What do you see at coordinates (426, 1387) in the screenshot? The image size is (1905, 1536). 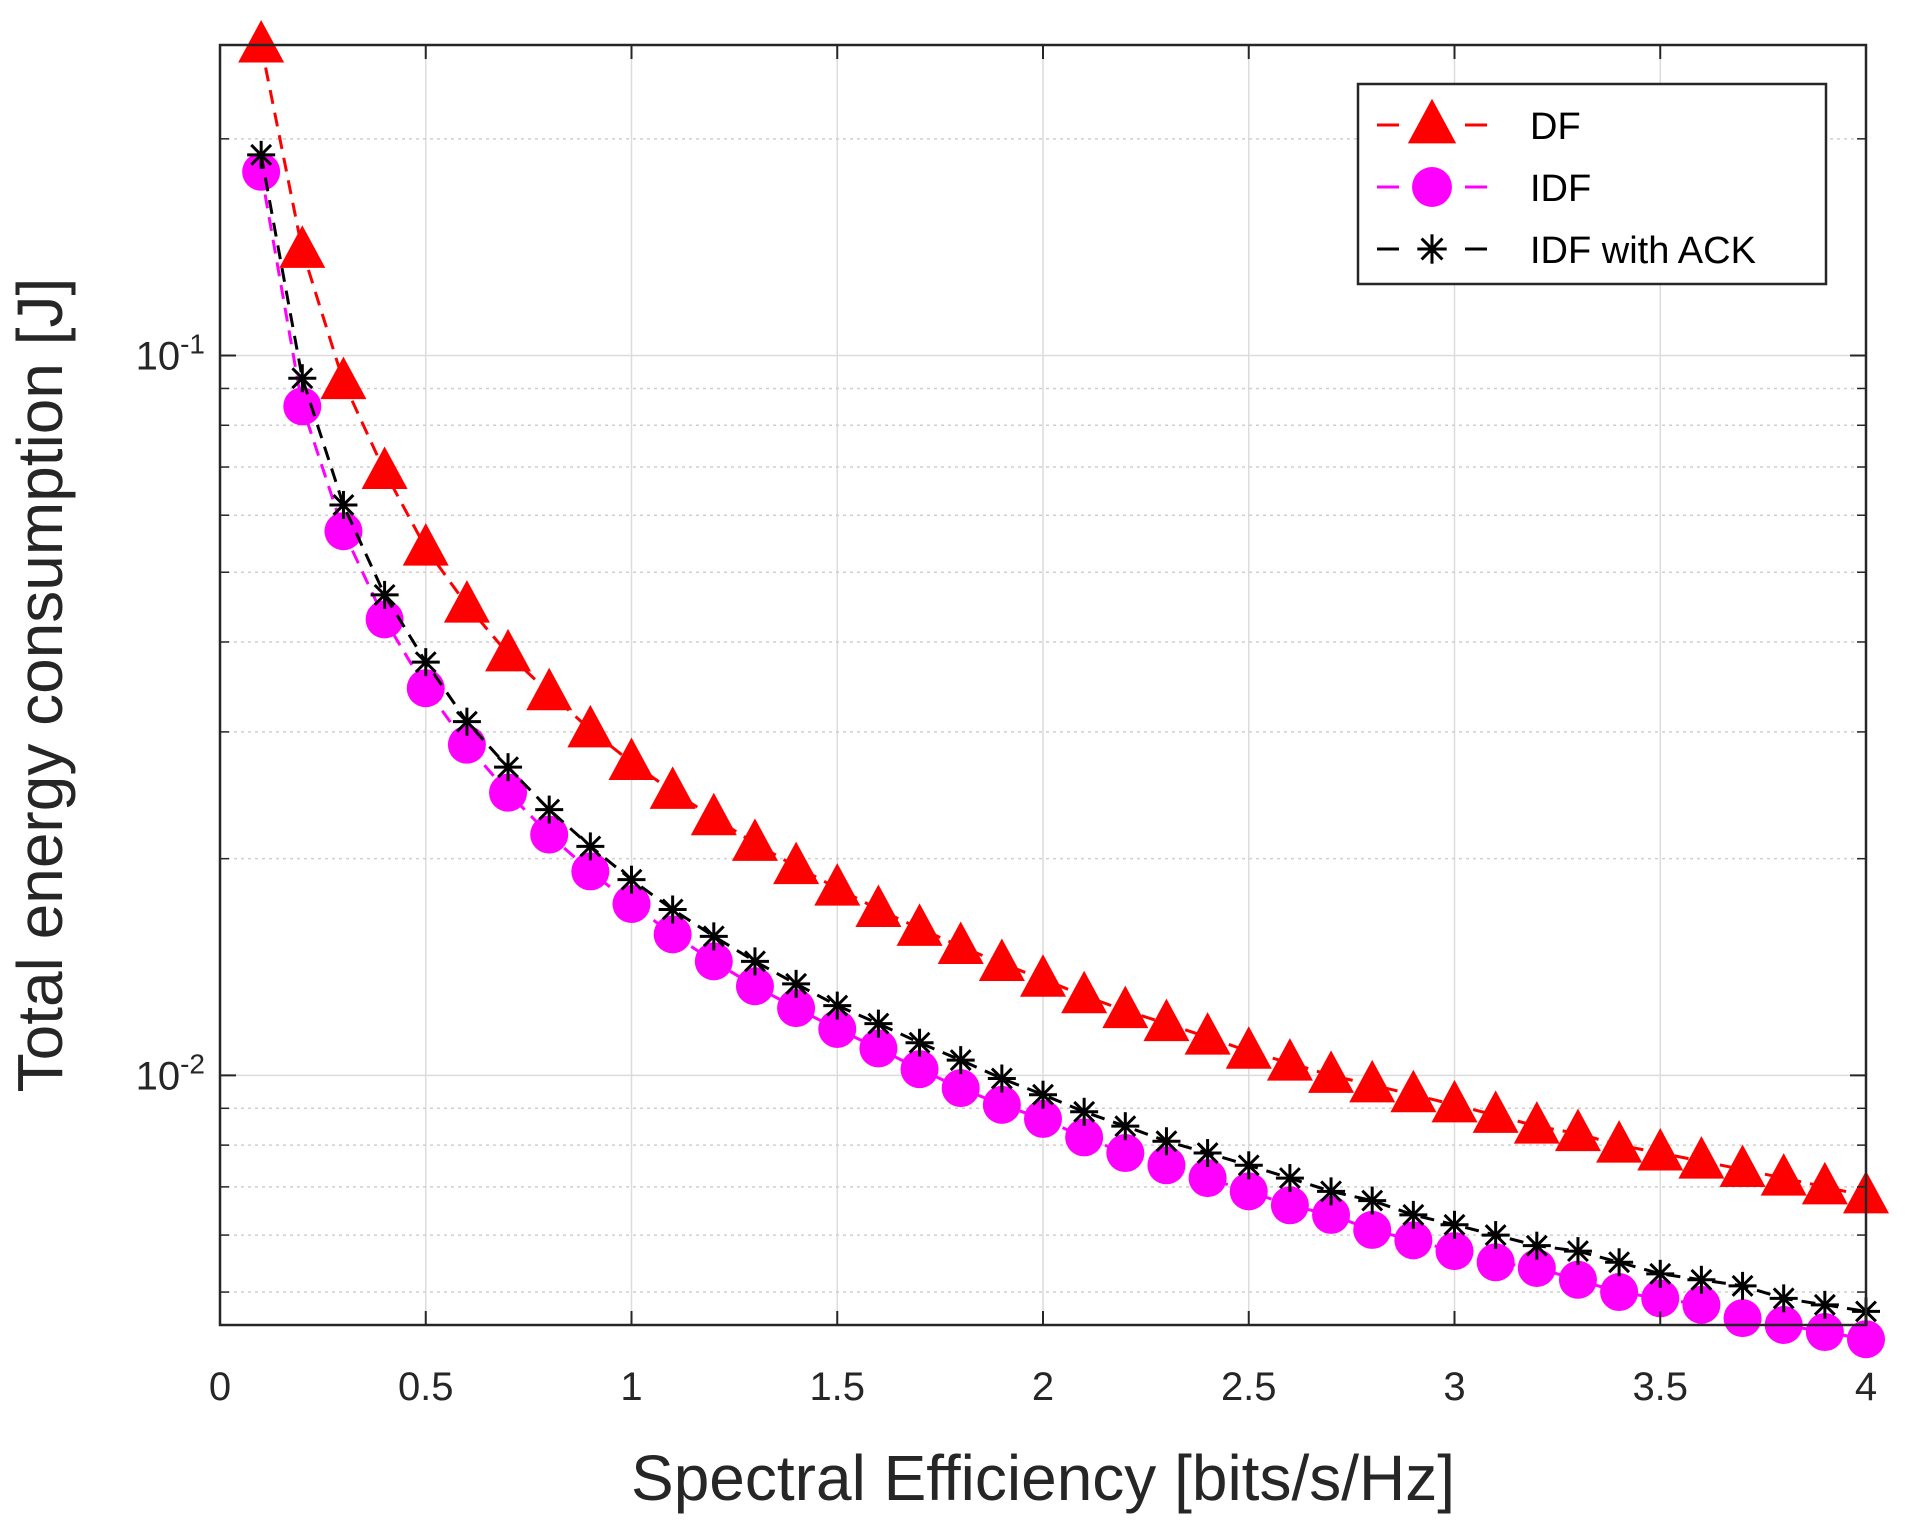 I see `x-tick-label: 0.5` at bounding box center [426, 1387].